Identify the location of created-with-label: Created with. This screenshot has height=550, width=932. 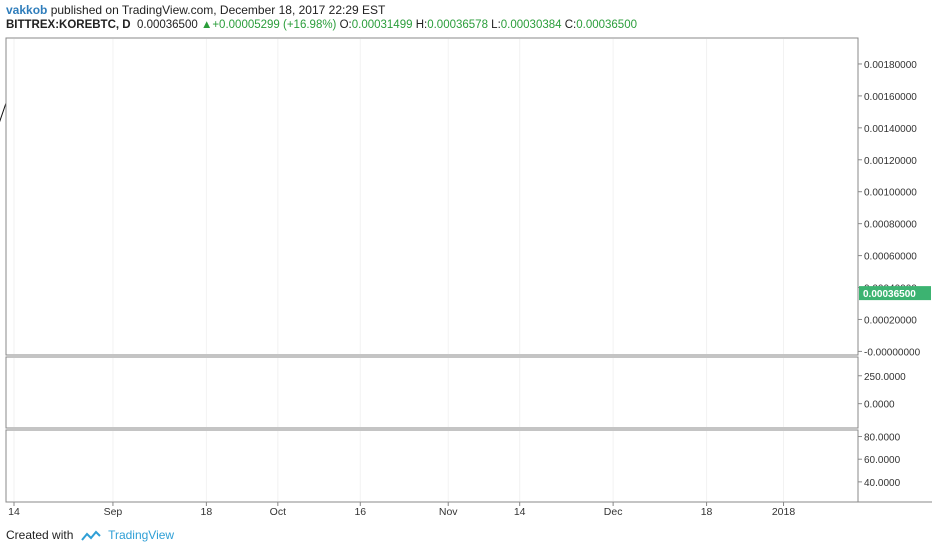
(40, 535).